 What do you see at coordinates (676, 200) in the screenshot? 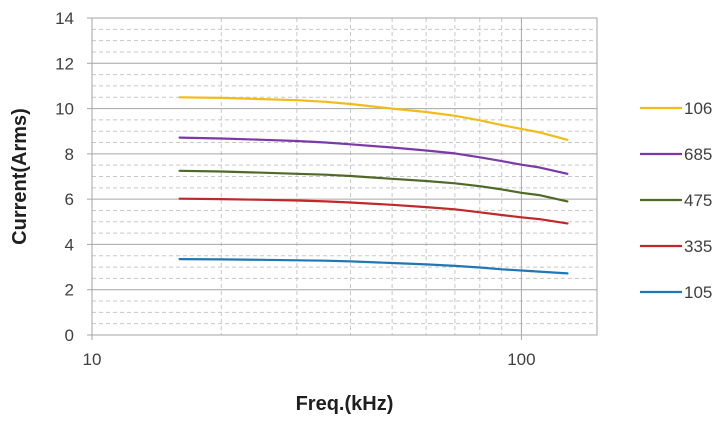
I see `legend: 106 685 475 335 105` at bounding box center [676, 200].